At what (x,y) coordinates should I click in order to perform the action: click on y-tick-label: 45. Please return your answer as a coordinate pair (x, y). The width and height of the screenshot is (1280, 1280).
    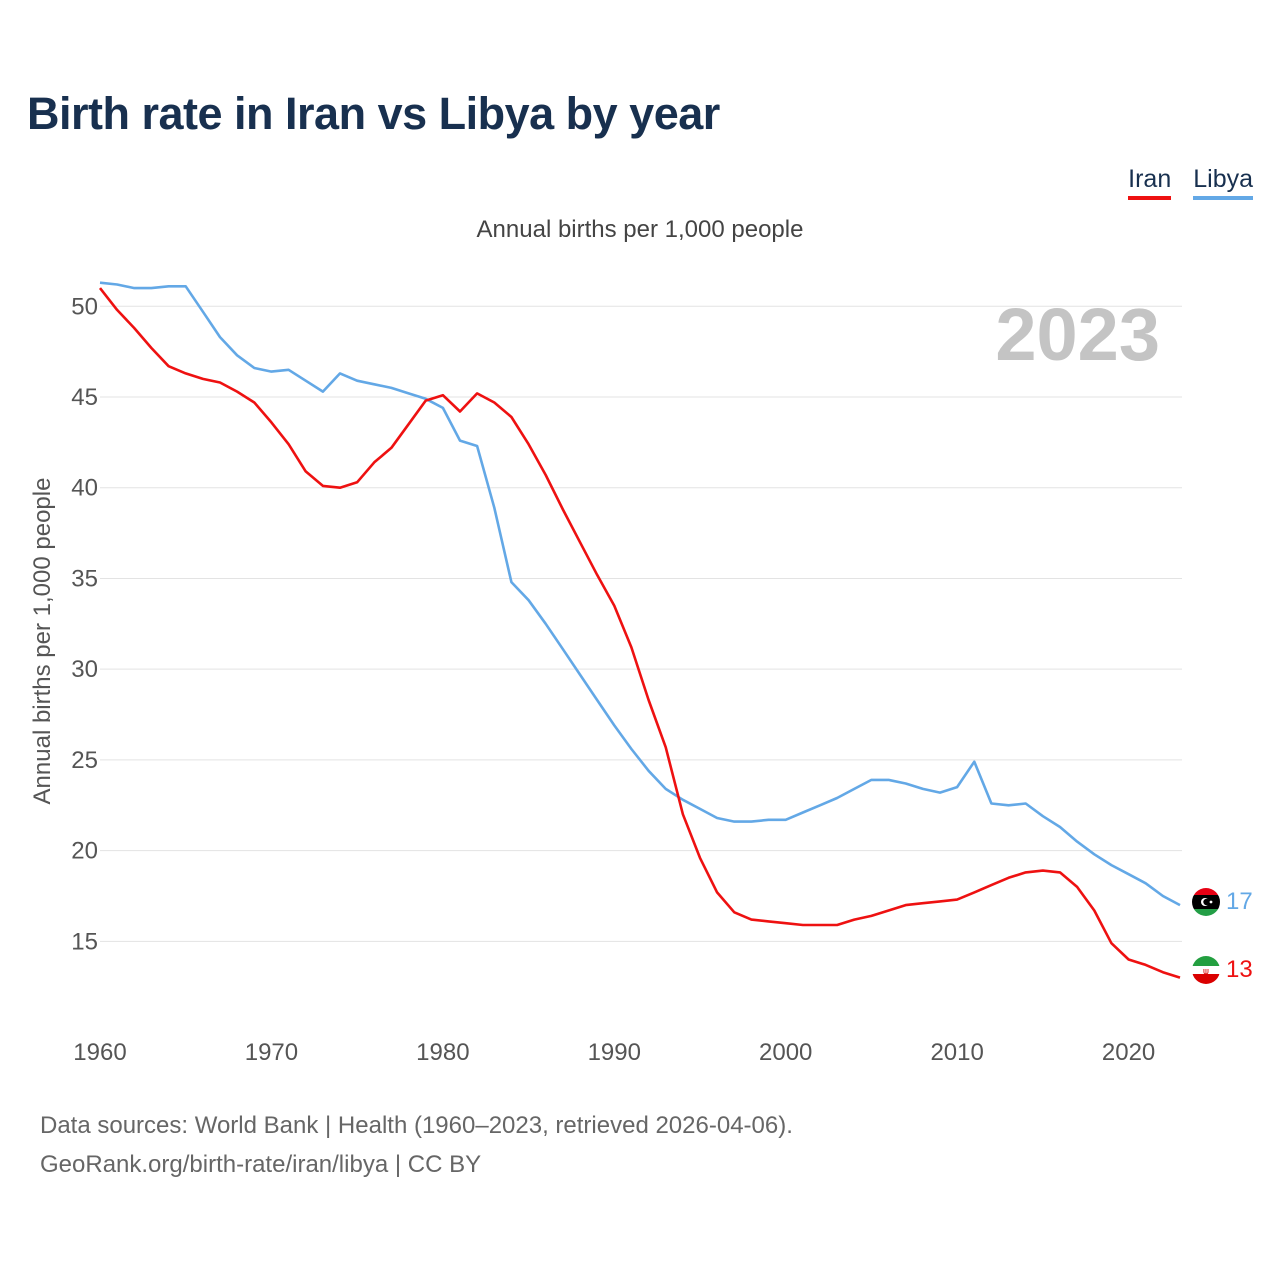
    Looking at the image, I should click on (84, 397).